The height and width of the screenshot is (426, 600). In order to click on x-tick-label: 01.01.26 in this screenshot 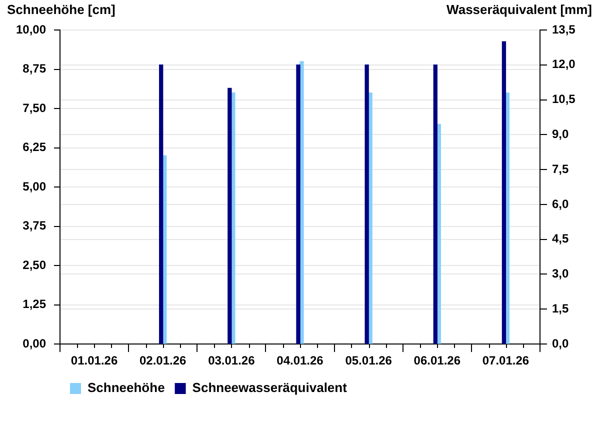, I will do `click(94, 361)`.